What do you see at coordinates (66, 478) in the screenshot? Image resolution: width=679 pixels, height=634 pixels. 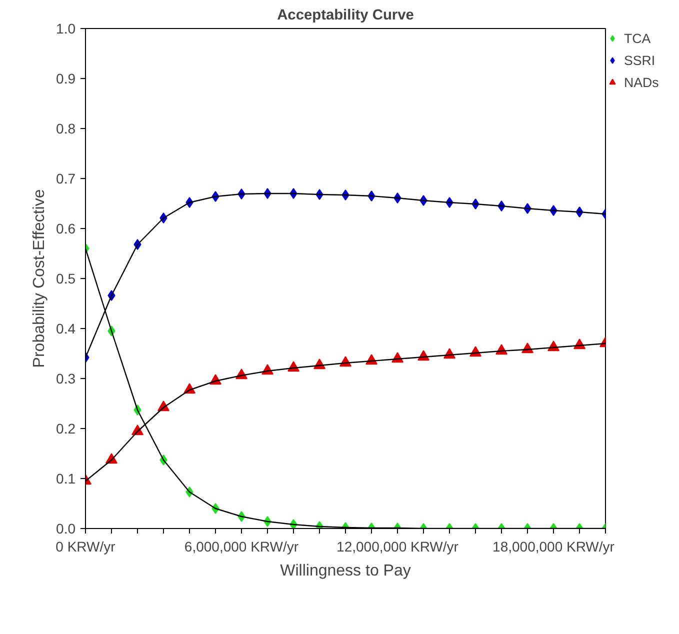 I see `y-tick-label: 0.1` at bounding box center [66, 478].